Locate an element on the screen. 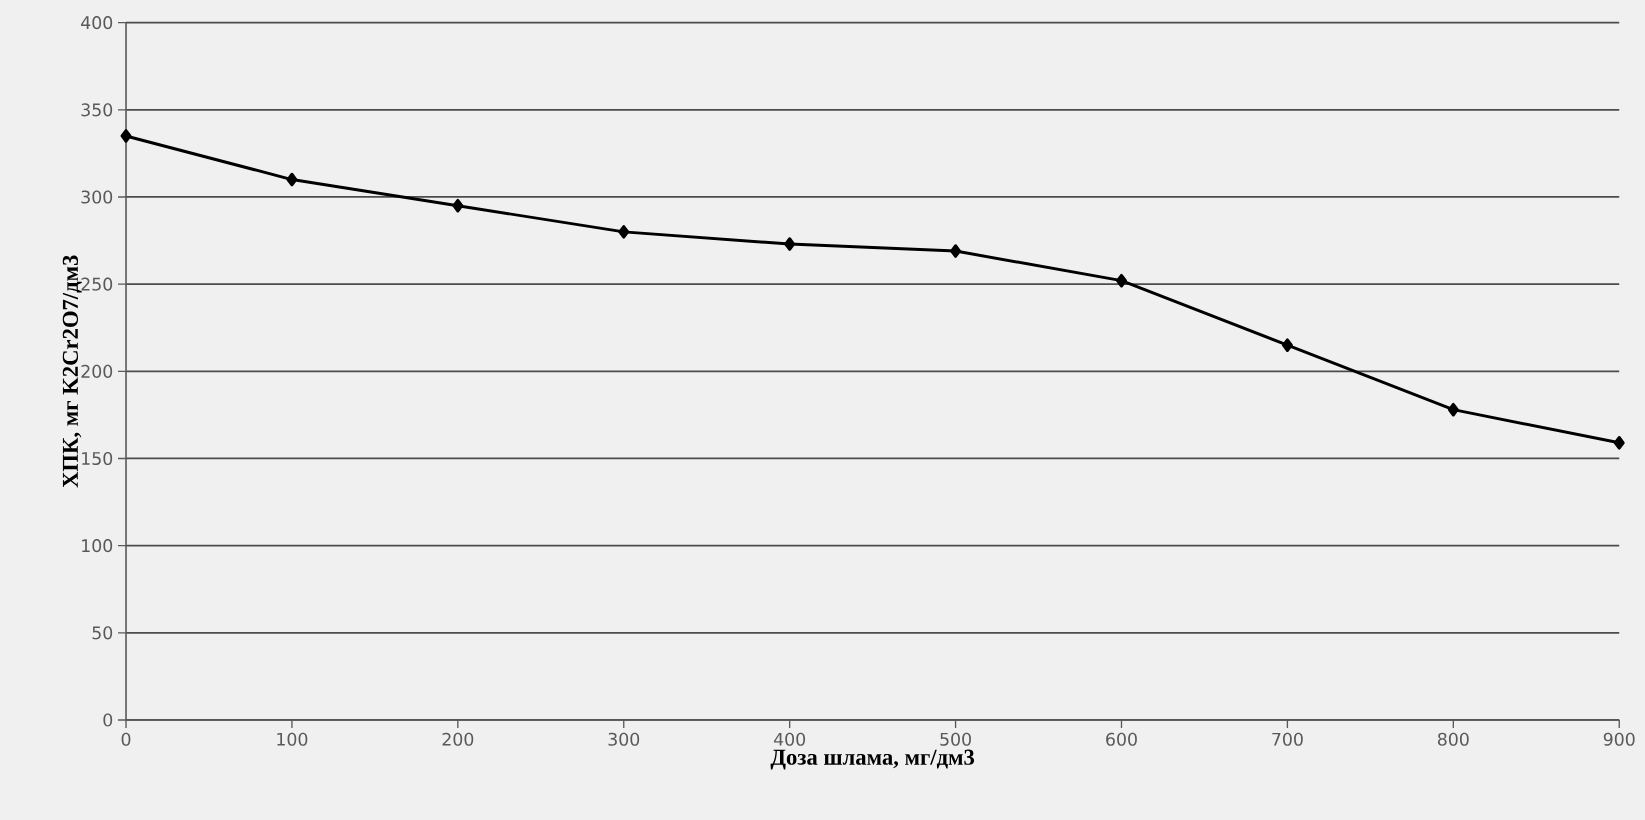 This screenshot has height=820, width=1645. y-tick-label: 300 is located at coordinates (97, 197).